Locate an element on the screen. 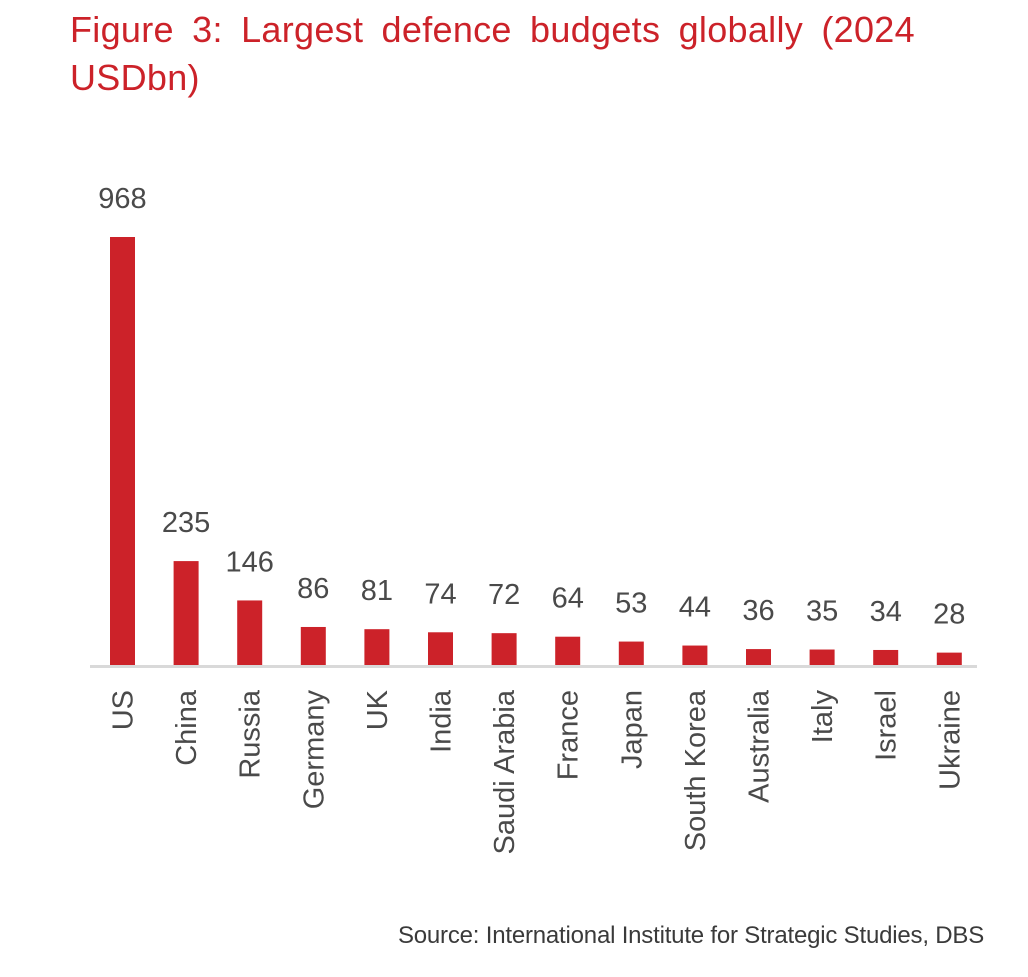 The width and height of the screenshot is (1028, 977). value-label-ukraine: 28 is located at coordinates (949, 615).